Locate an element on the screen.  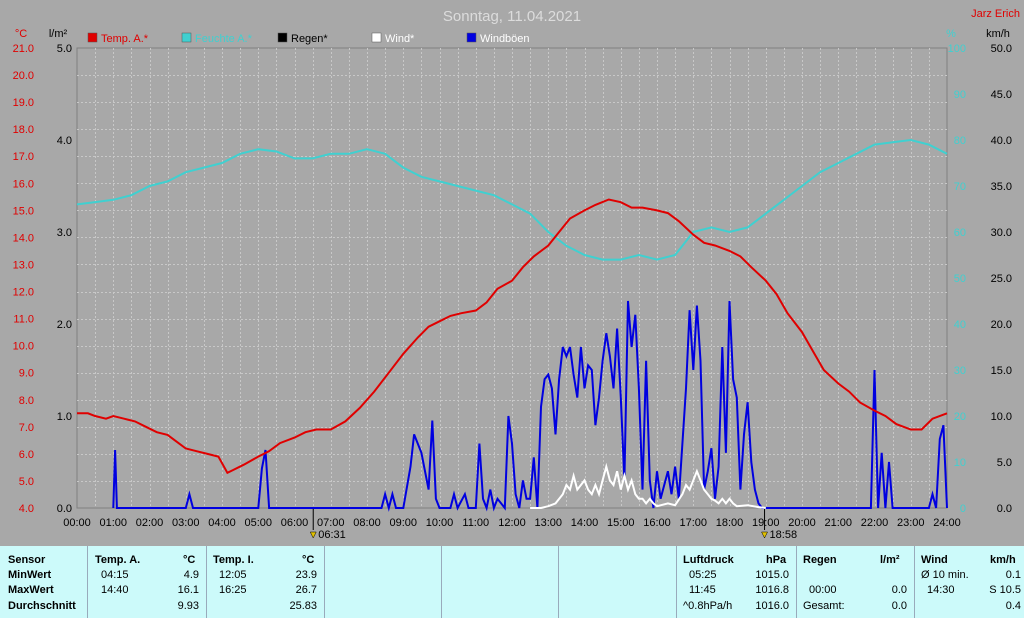
temp-i-max-time: 16:25 is located at coordinates (233, 590).